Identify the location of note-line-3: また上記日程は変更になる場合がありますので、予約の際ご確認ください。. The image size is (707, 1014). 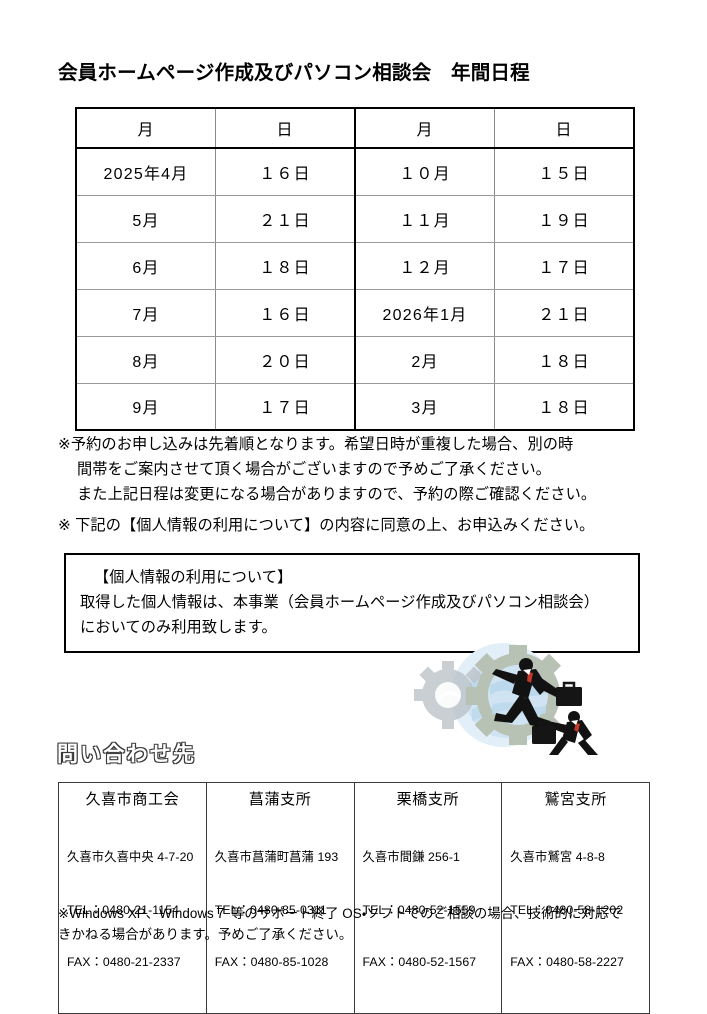
(337, 494).